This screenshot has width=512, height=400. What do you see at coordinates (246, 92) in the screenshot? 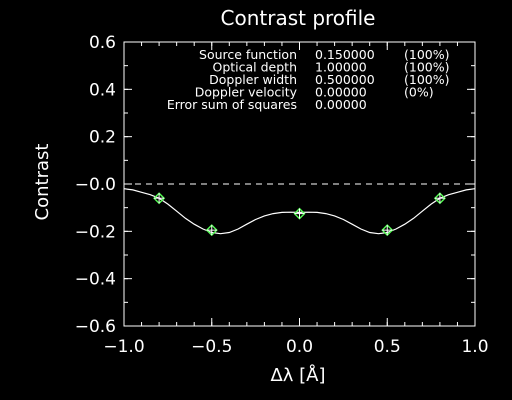
I see `annotation-label: Doppler velocity` at bounding box center [246, 92].